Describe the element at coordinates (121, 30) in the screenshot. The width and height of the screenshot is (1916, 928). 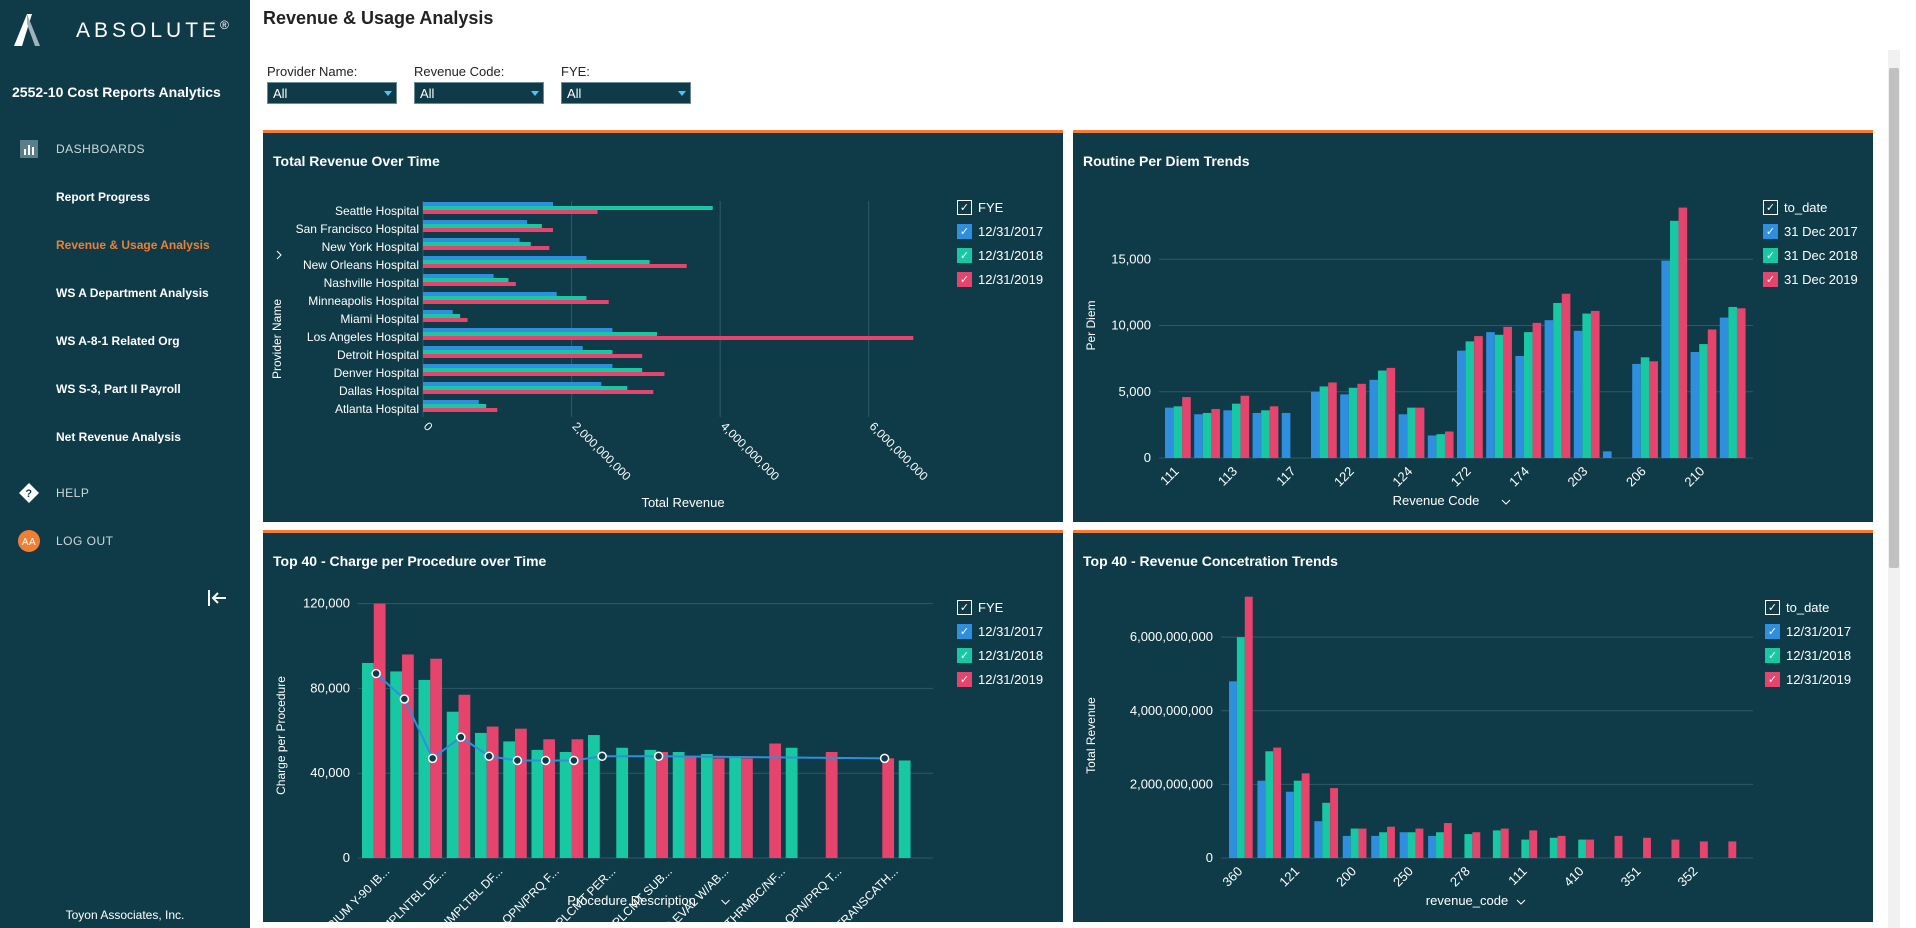
I see `brand-logo: ABSOLUTE®` at that location.